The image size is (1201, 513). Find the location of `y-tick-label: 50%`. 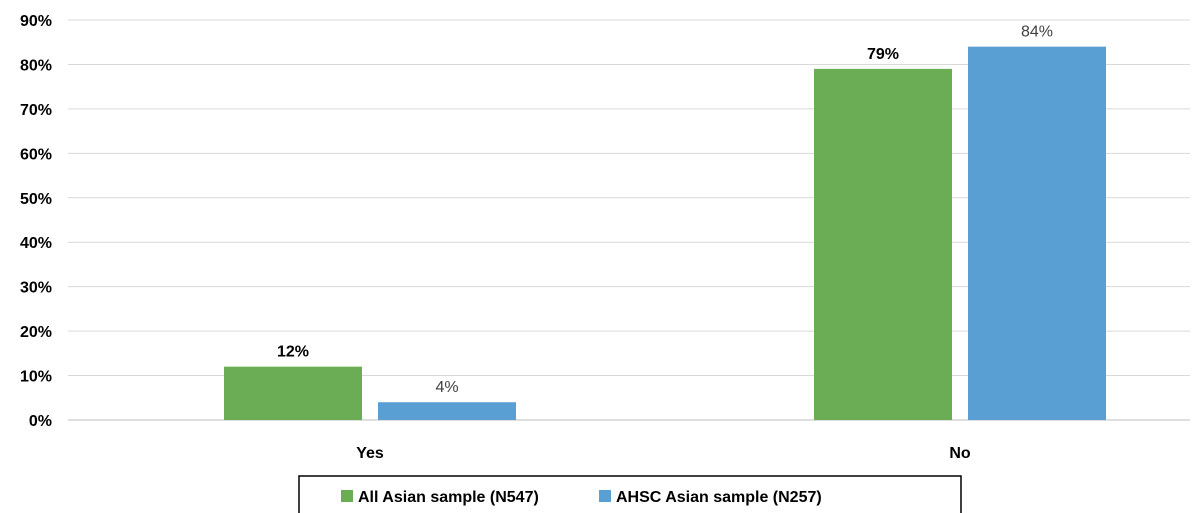

y-tick-label: 50% is located at coordinates (36, 199).